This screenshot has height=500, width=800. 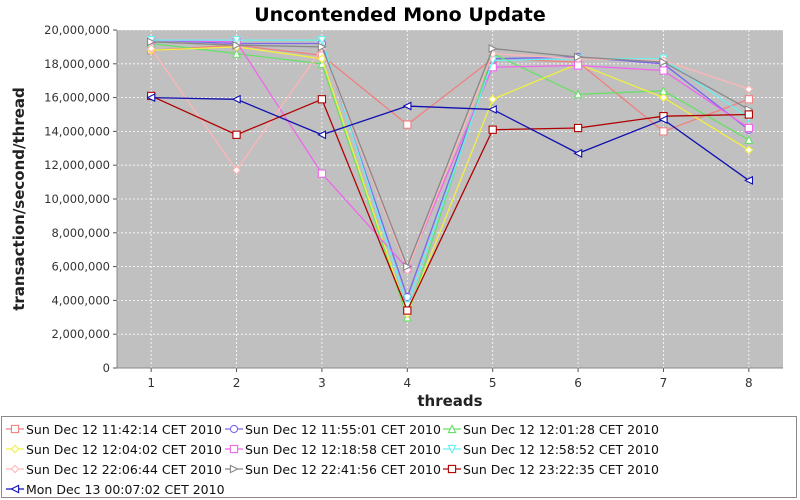 I want to click on y-tick-label: 8,000,000, so click(x=80, y=233).